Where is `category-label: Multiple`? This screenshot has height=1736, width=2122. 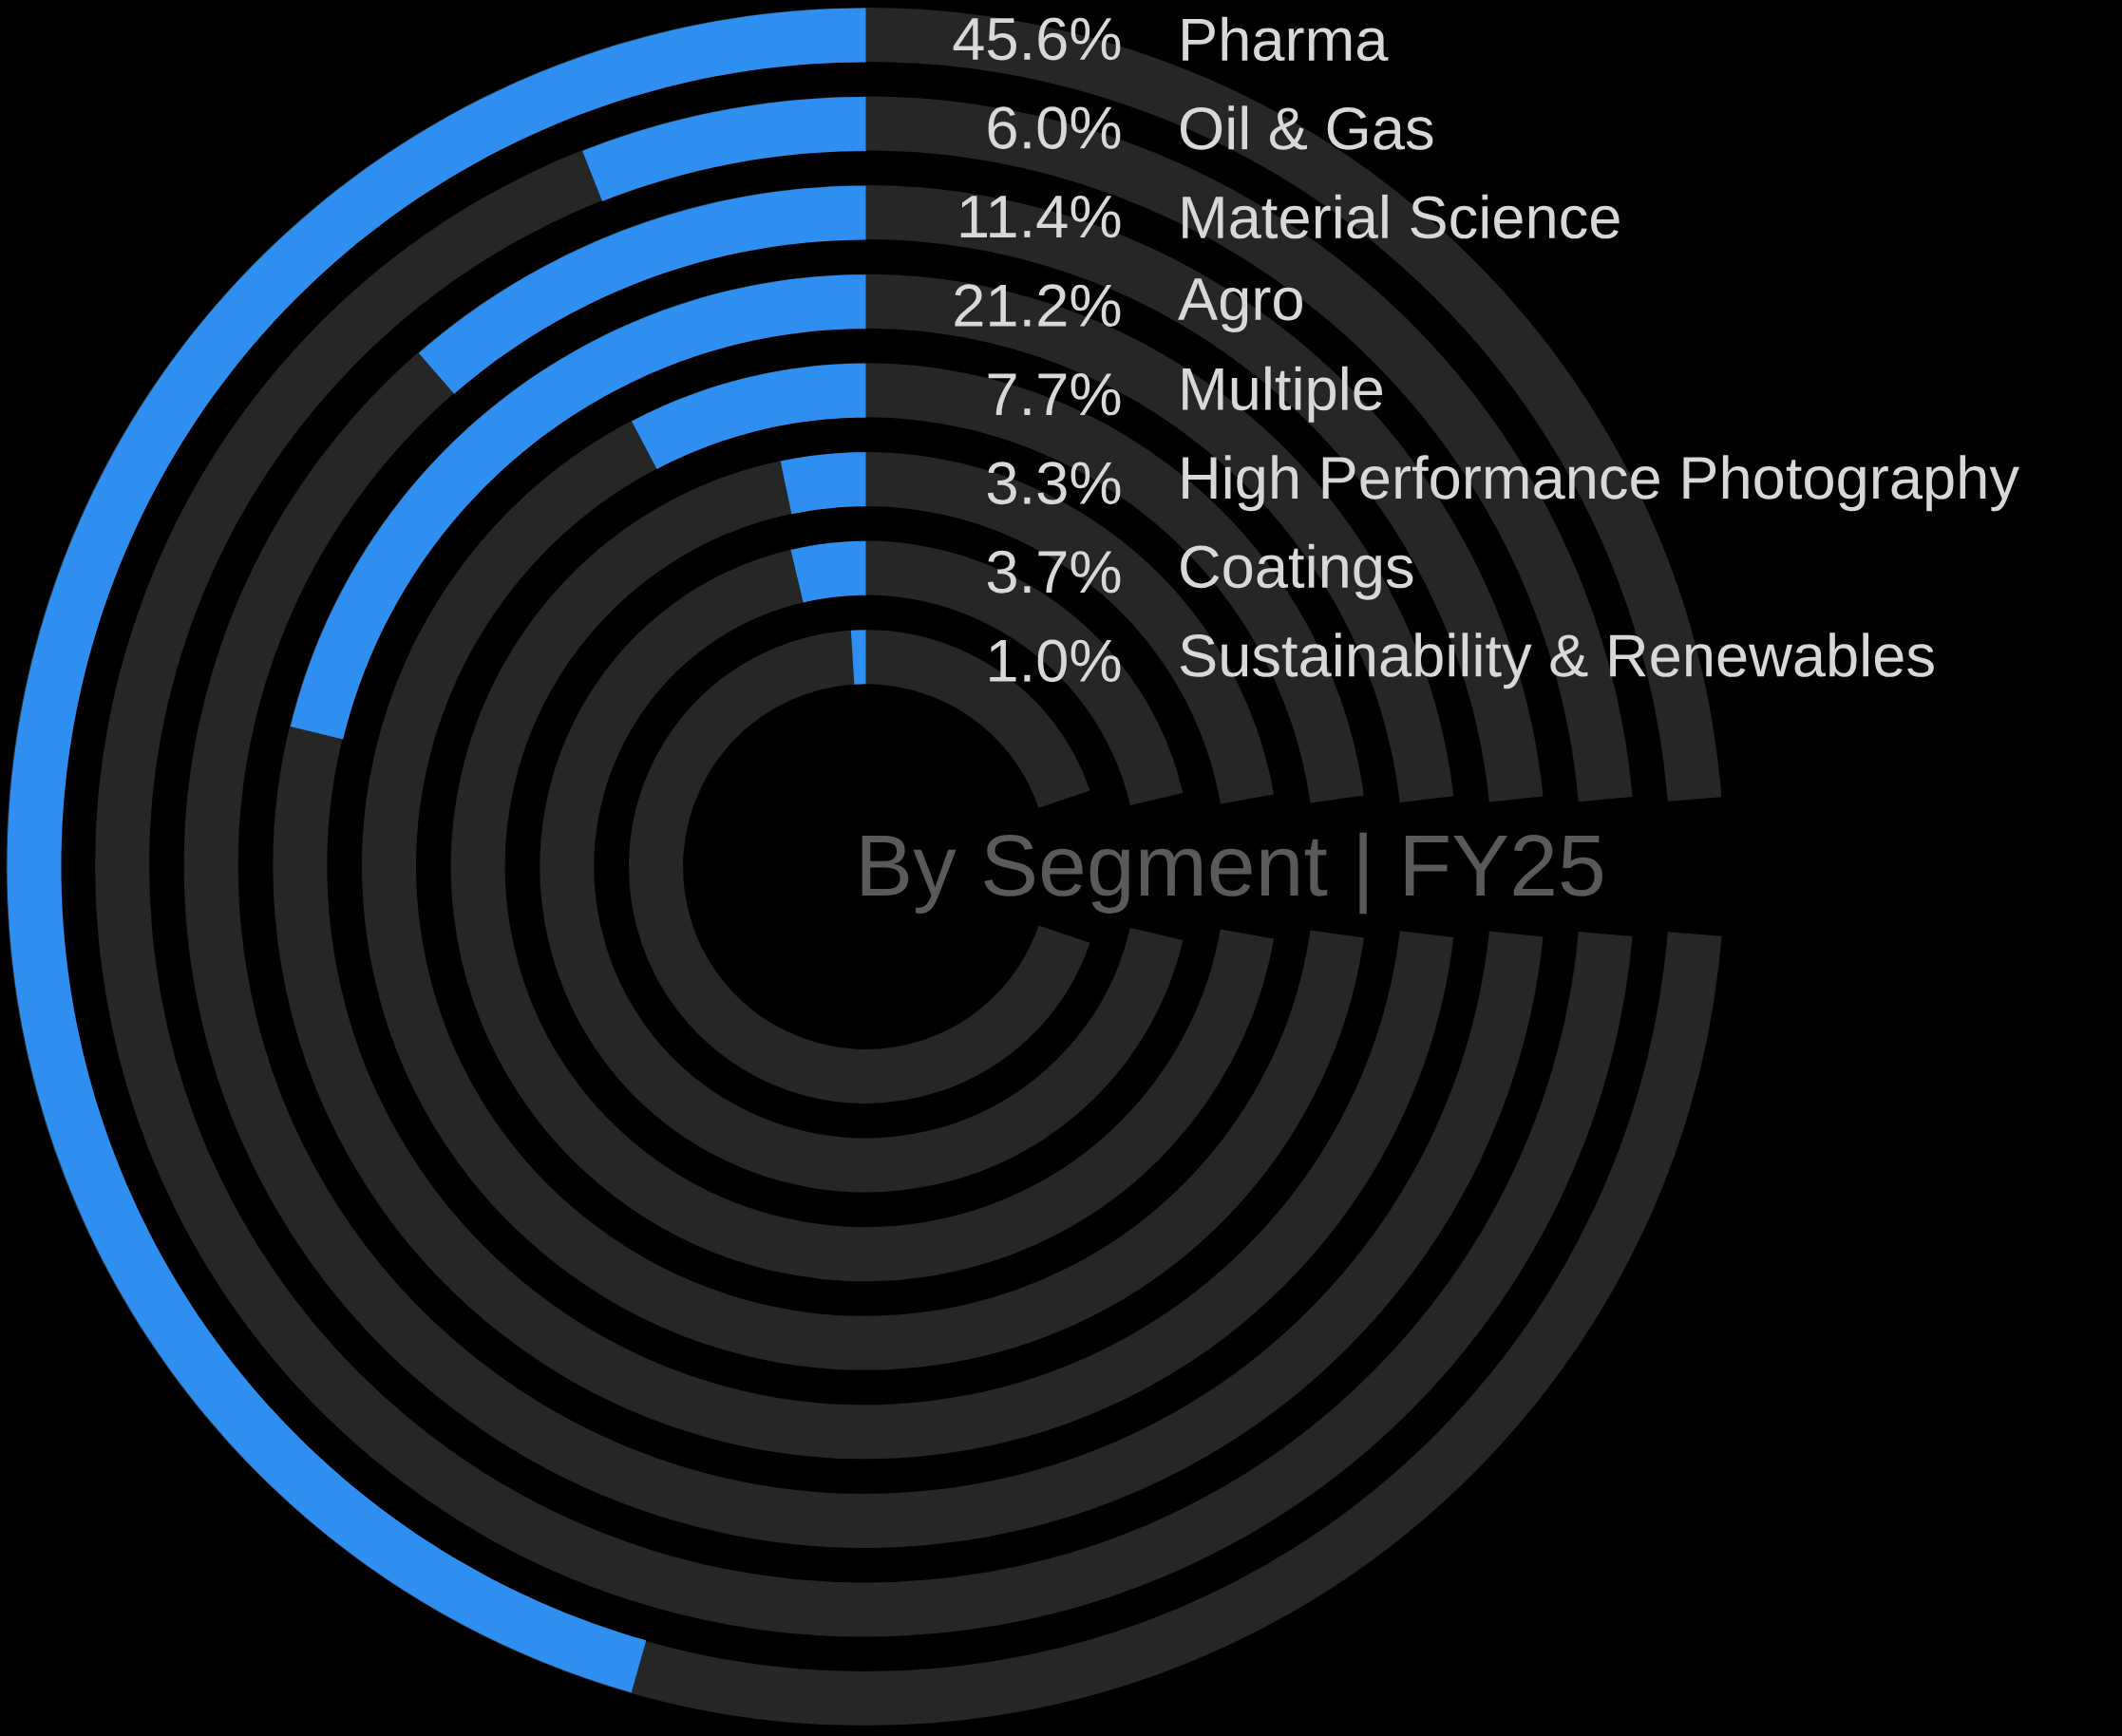
category-label: Multiple is located at coordinates (1283, 394).